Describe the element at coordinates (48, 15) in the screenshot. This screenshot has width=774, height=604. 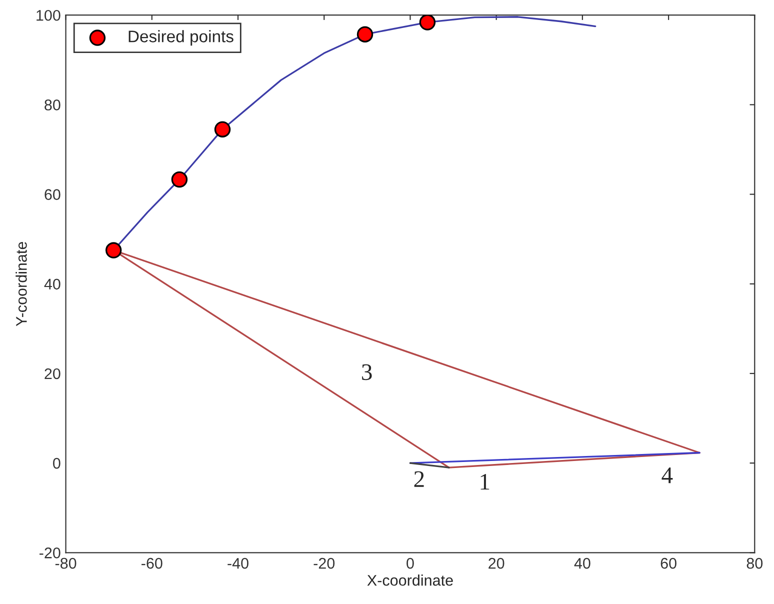
I see `y-tick-label: 100` at that location.